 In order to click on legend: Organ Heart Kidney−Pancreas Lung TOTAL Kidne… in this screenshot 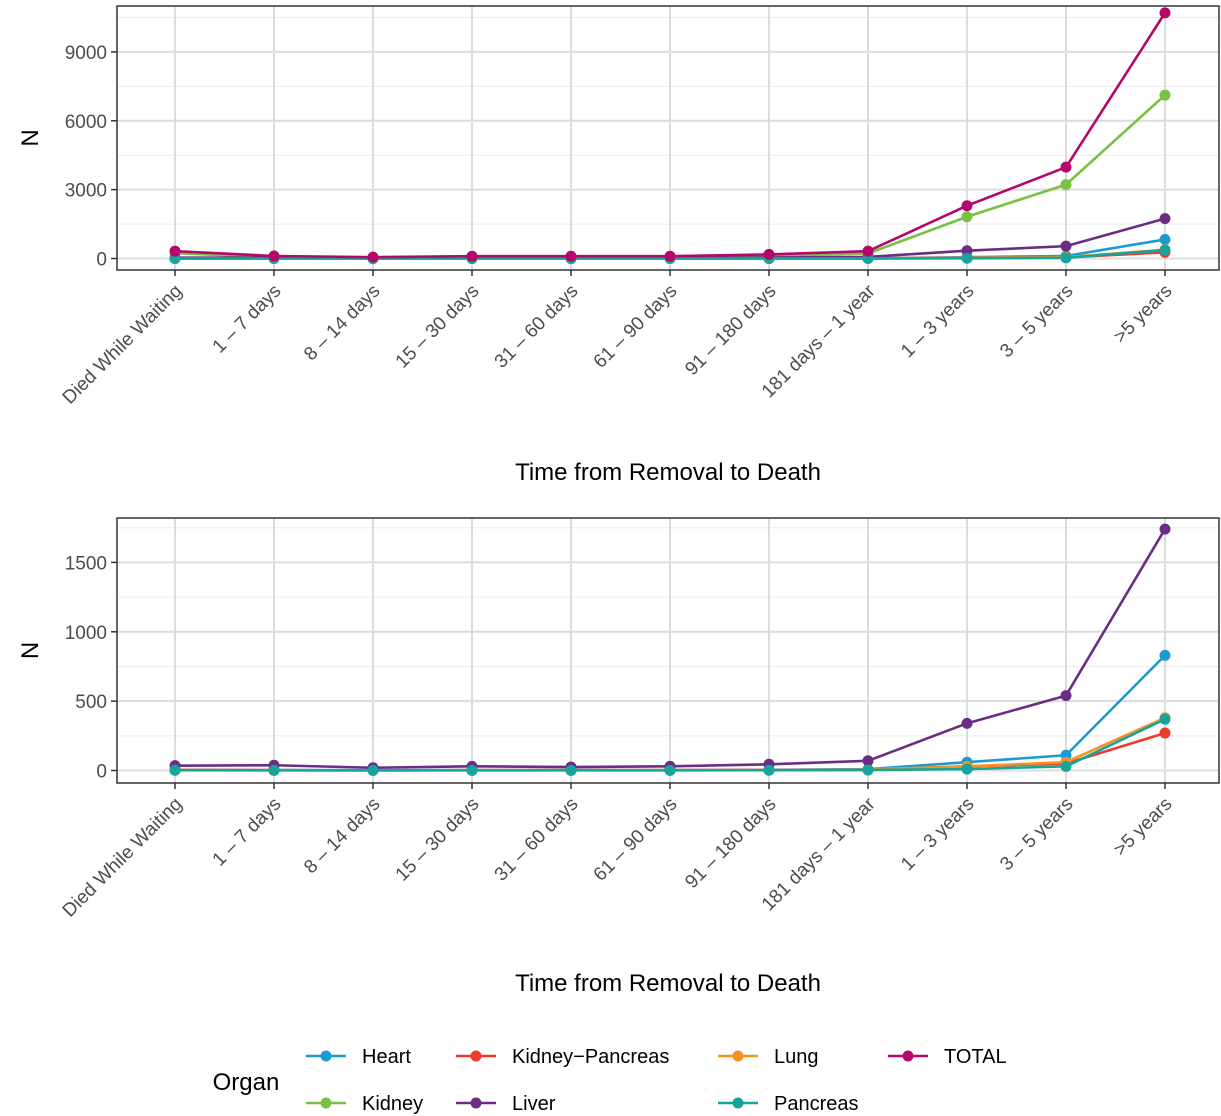, I will do `click(610, 1080)`.